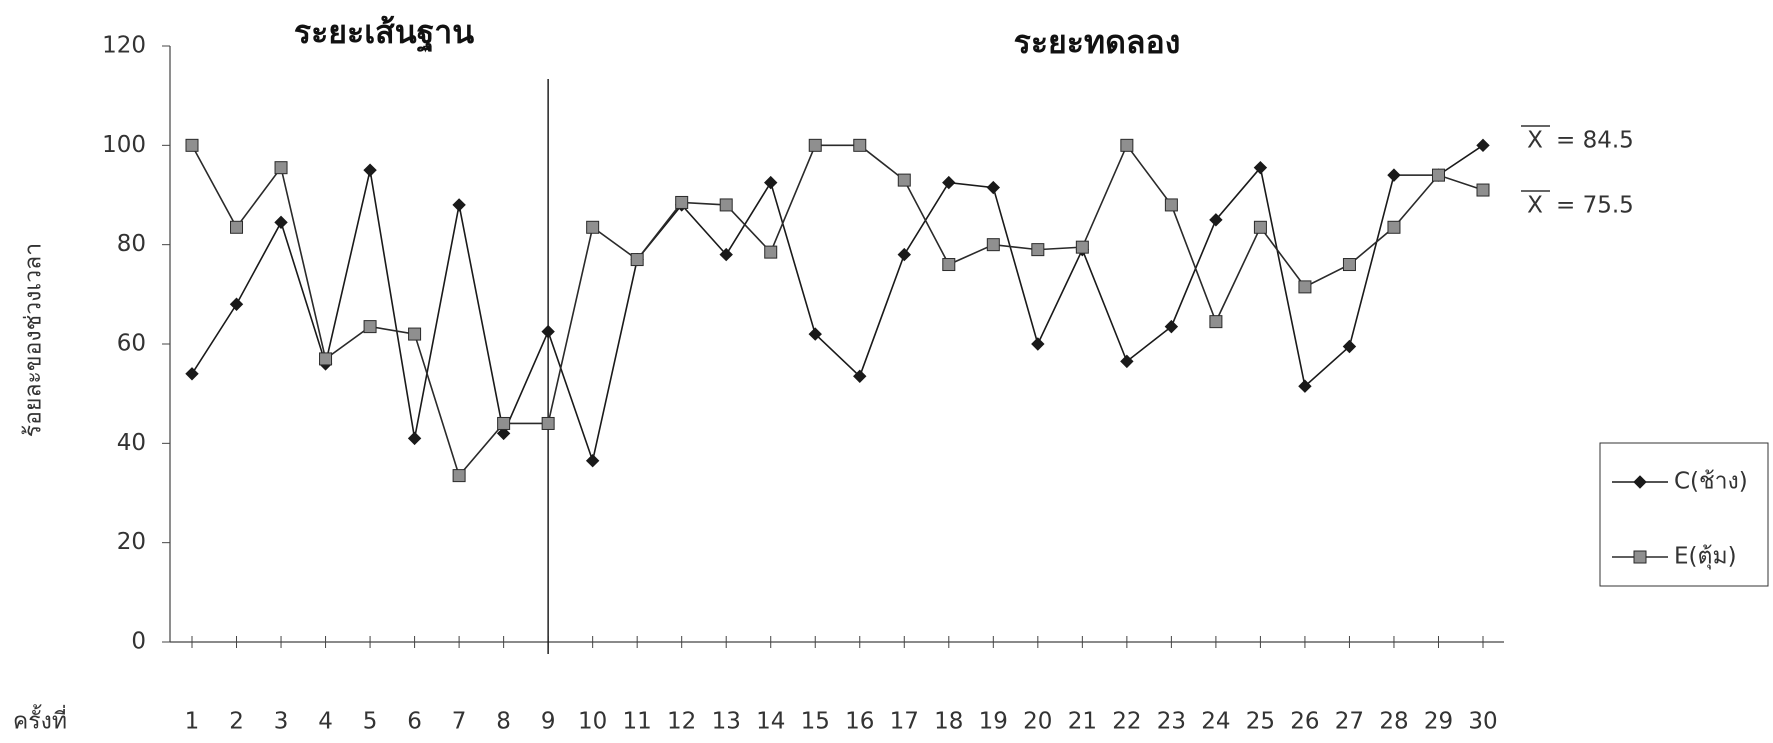 The width and height of the screenshot is (1773, 743). I want to click on y-tick-label: 0, so click(138, 642).